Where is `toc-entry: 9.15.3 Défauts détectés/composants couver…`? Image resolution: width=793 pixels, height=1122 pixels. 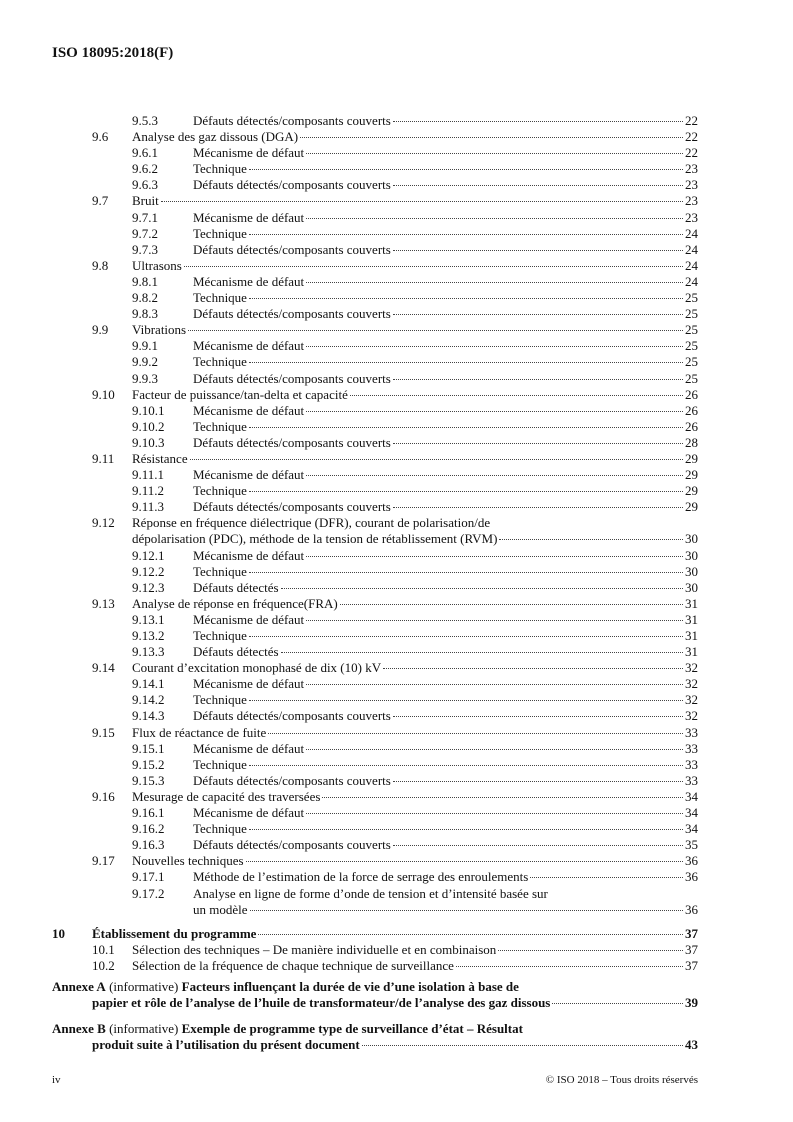 toc-entry: 9.15.3 Défauts détectés/composants couver… is located at coordinates (375, 781).